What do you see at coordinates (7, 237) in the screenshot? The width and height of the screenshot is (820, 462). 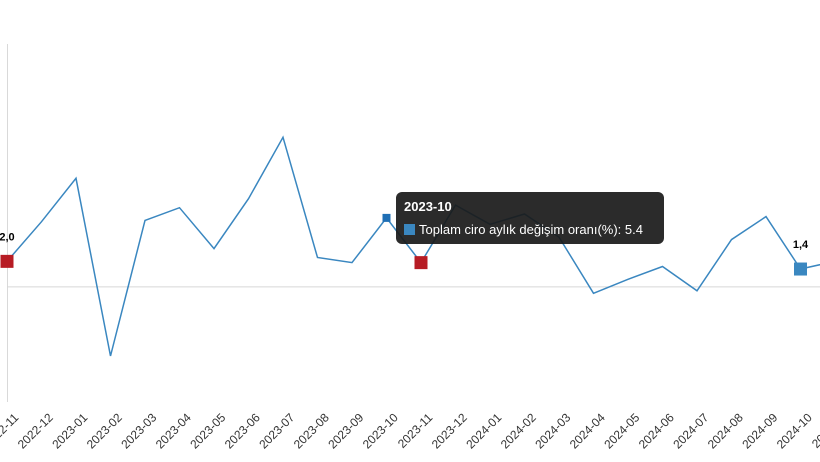 I see `data-label: 2,0` at bounding box center [7, 237].